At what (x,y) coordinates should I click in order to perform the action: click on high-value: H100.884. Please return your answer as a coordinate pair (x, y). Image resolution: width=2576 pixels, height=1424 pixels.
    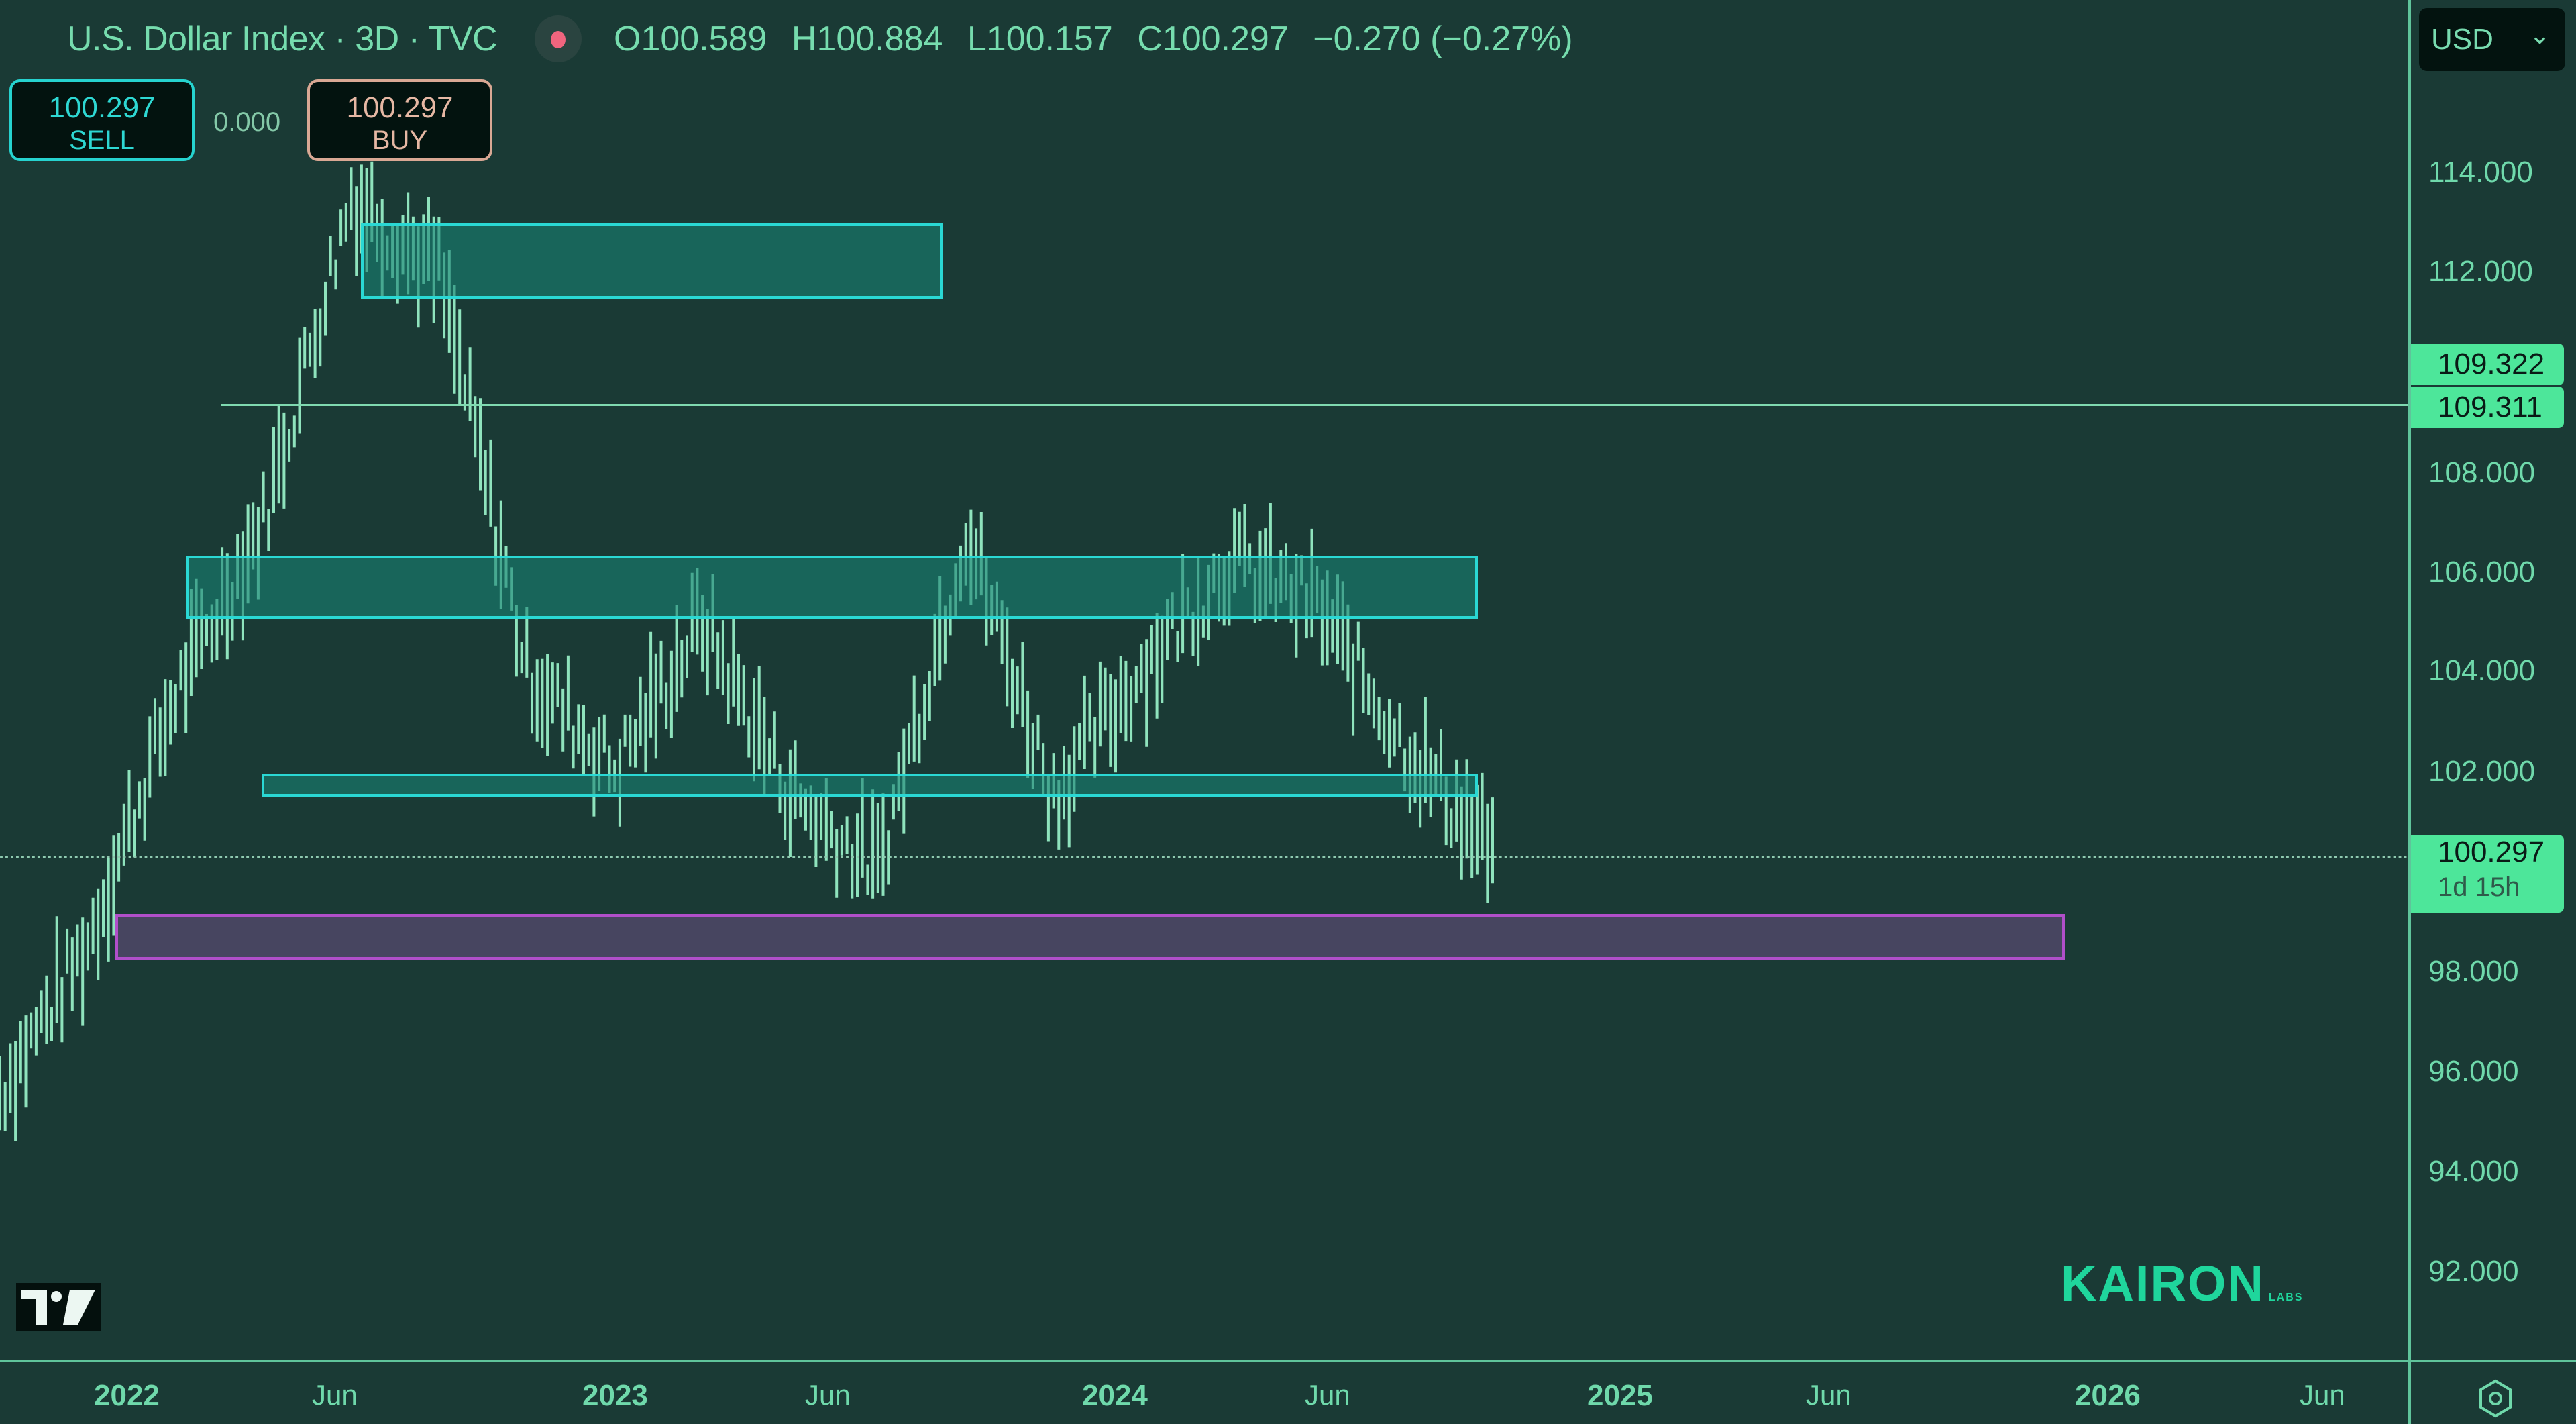
    Looking at the image, I should click on (867, 38).